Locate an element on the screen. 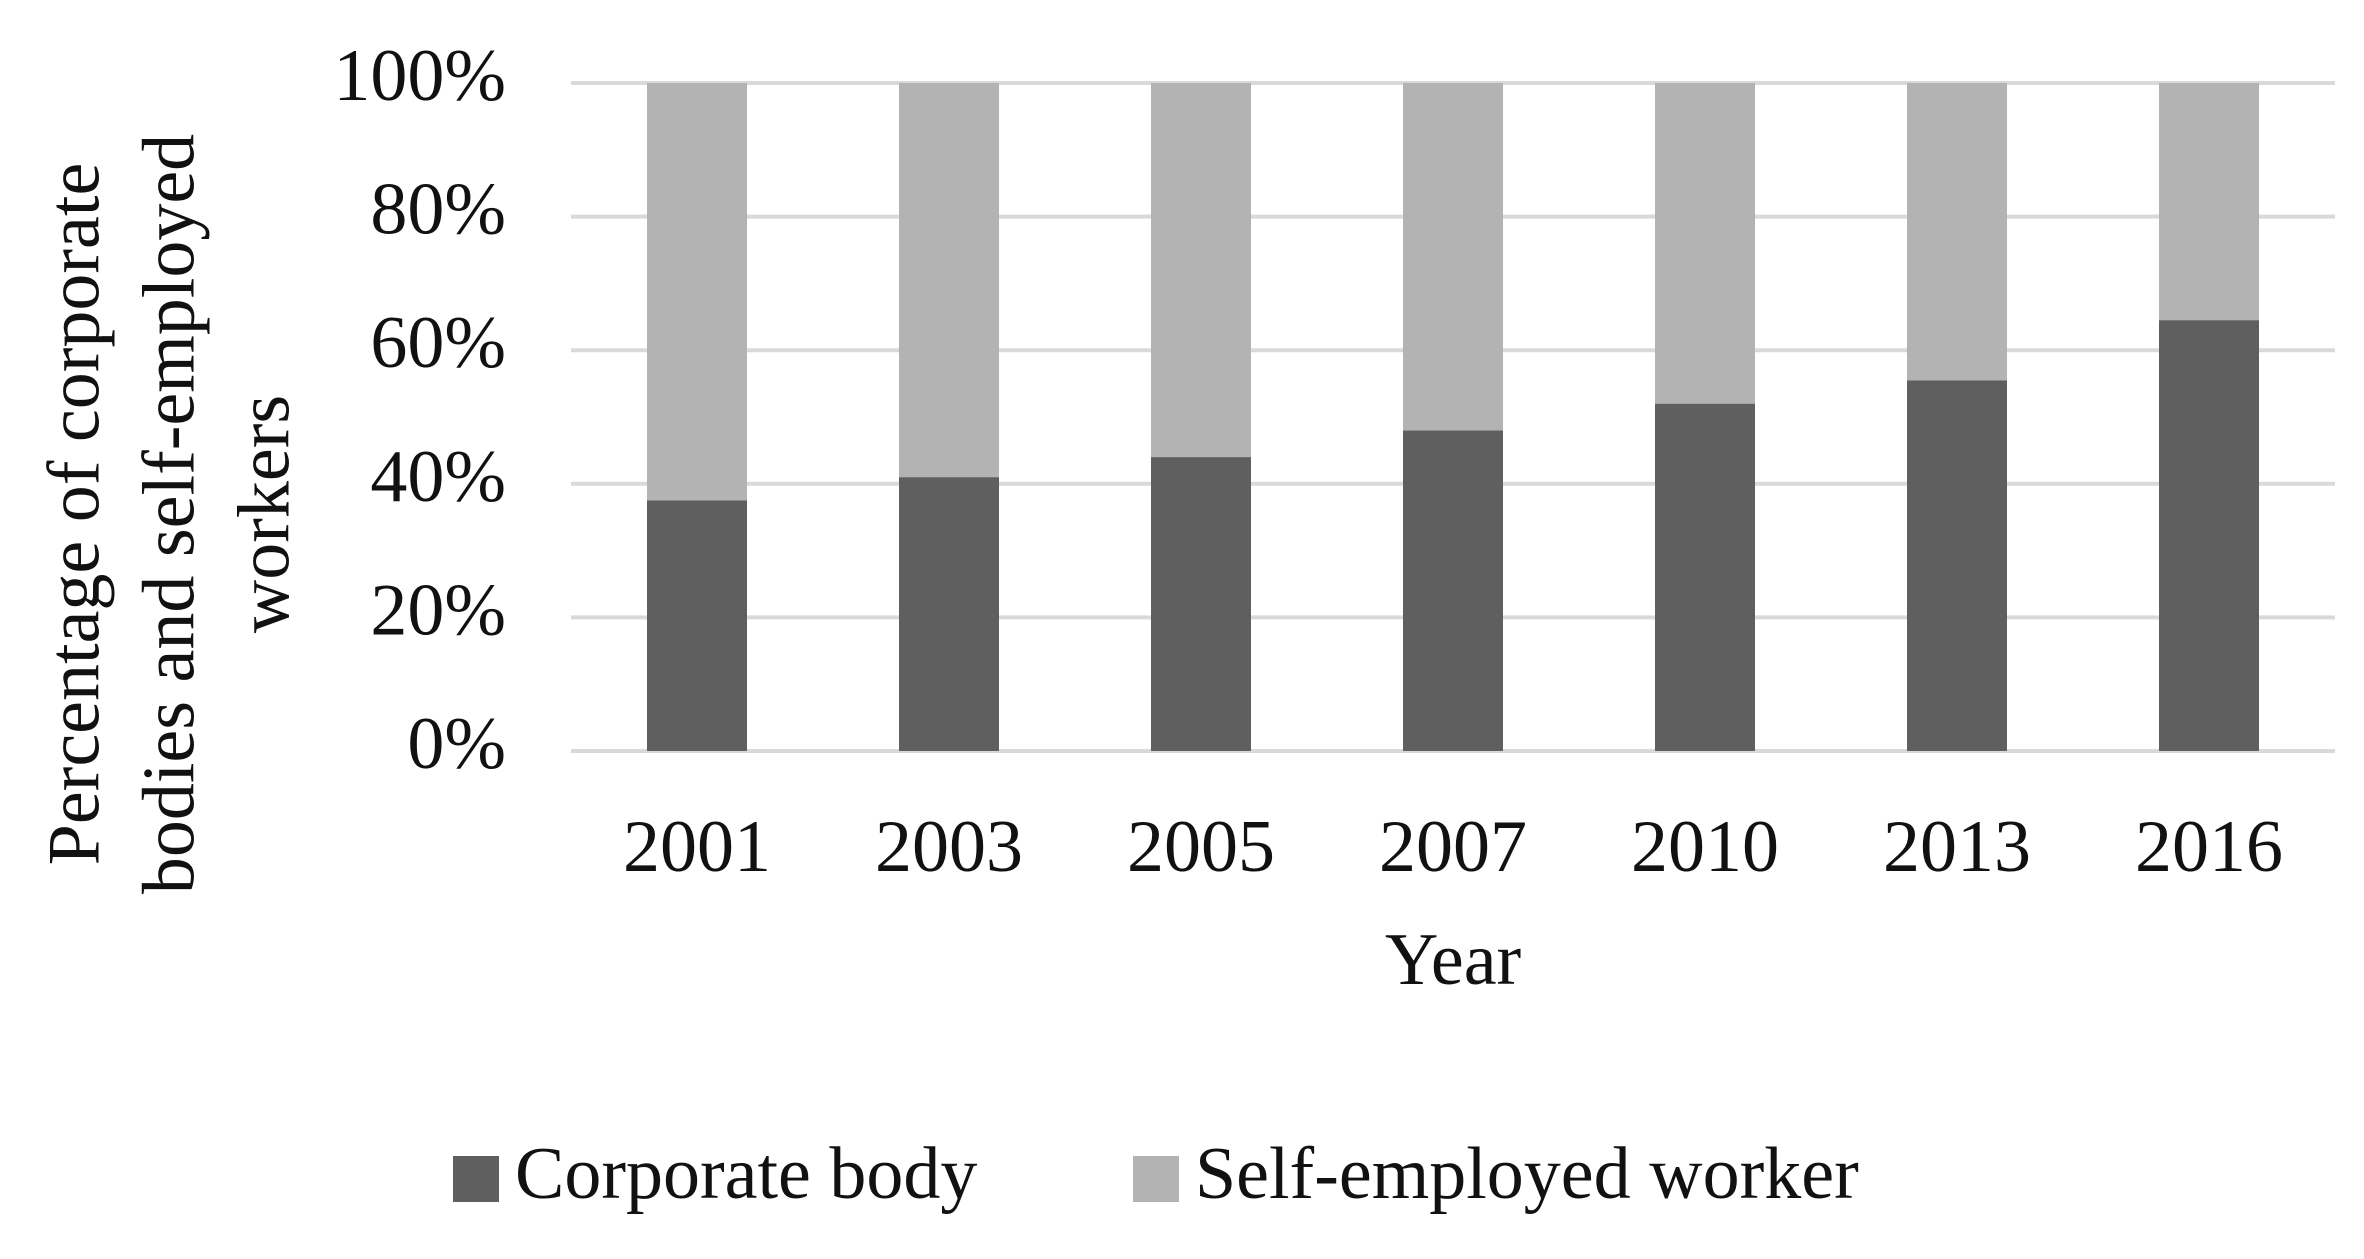 Image resolution: width=2364 pixels, height=1259 pixels. y-tick-label: 0% is located at coordinates (456, 744).